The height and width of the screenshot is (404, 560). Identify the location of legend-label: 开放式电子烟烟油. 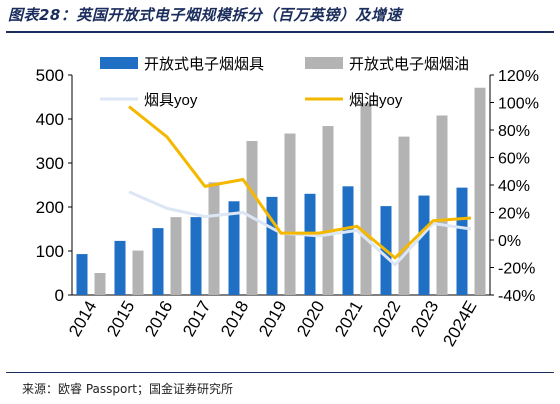
(409, 64).